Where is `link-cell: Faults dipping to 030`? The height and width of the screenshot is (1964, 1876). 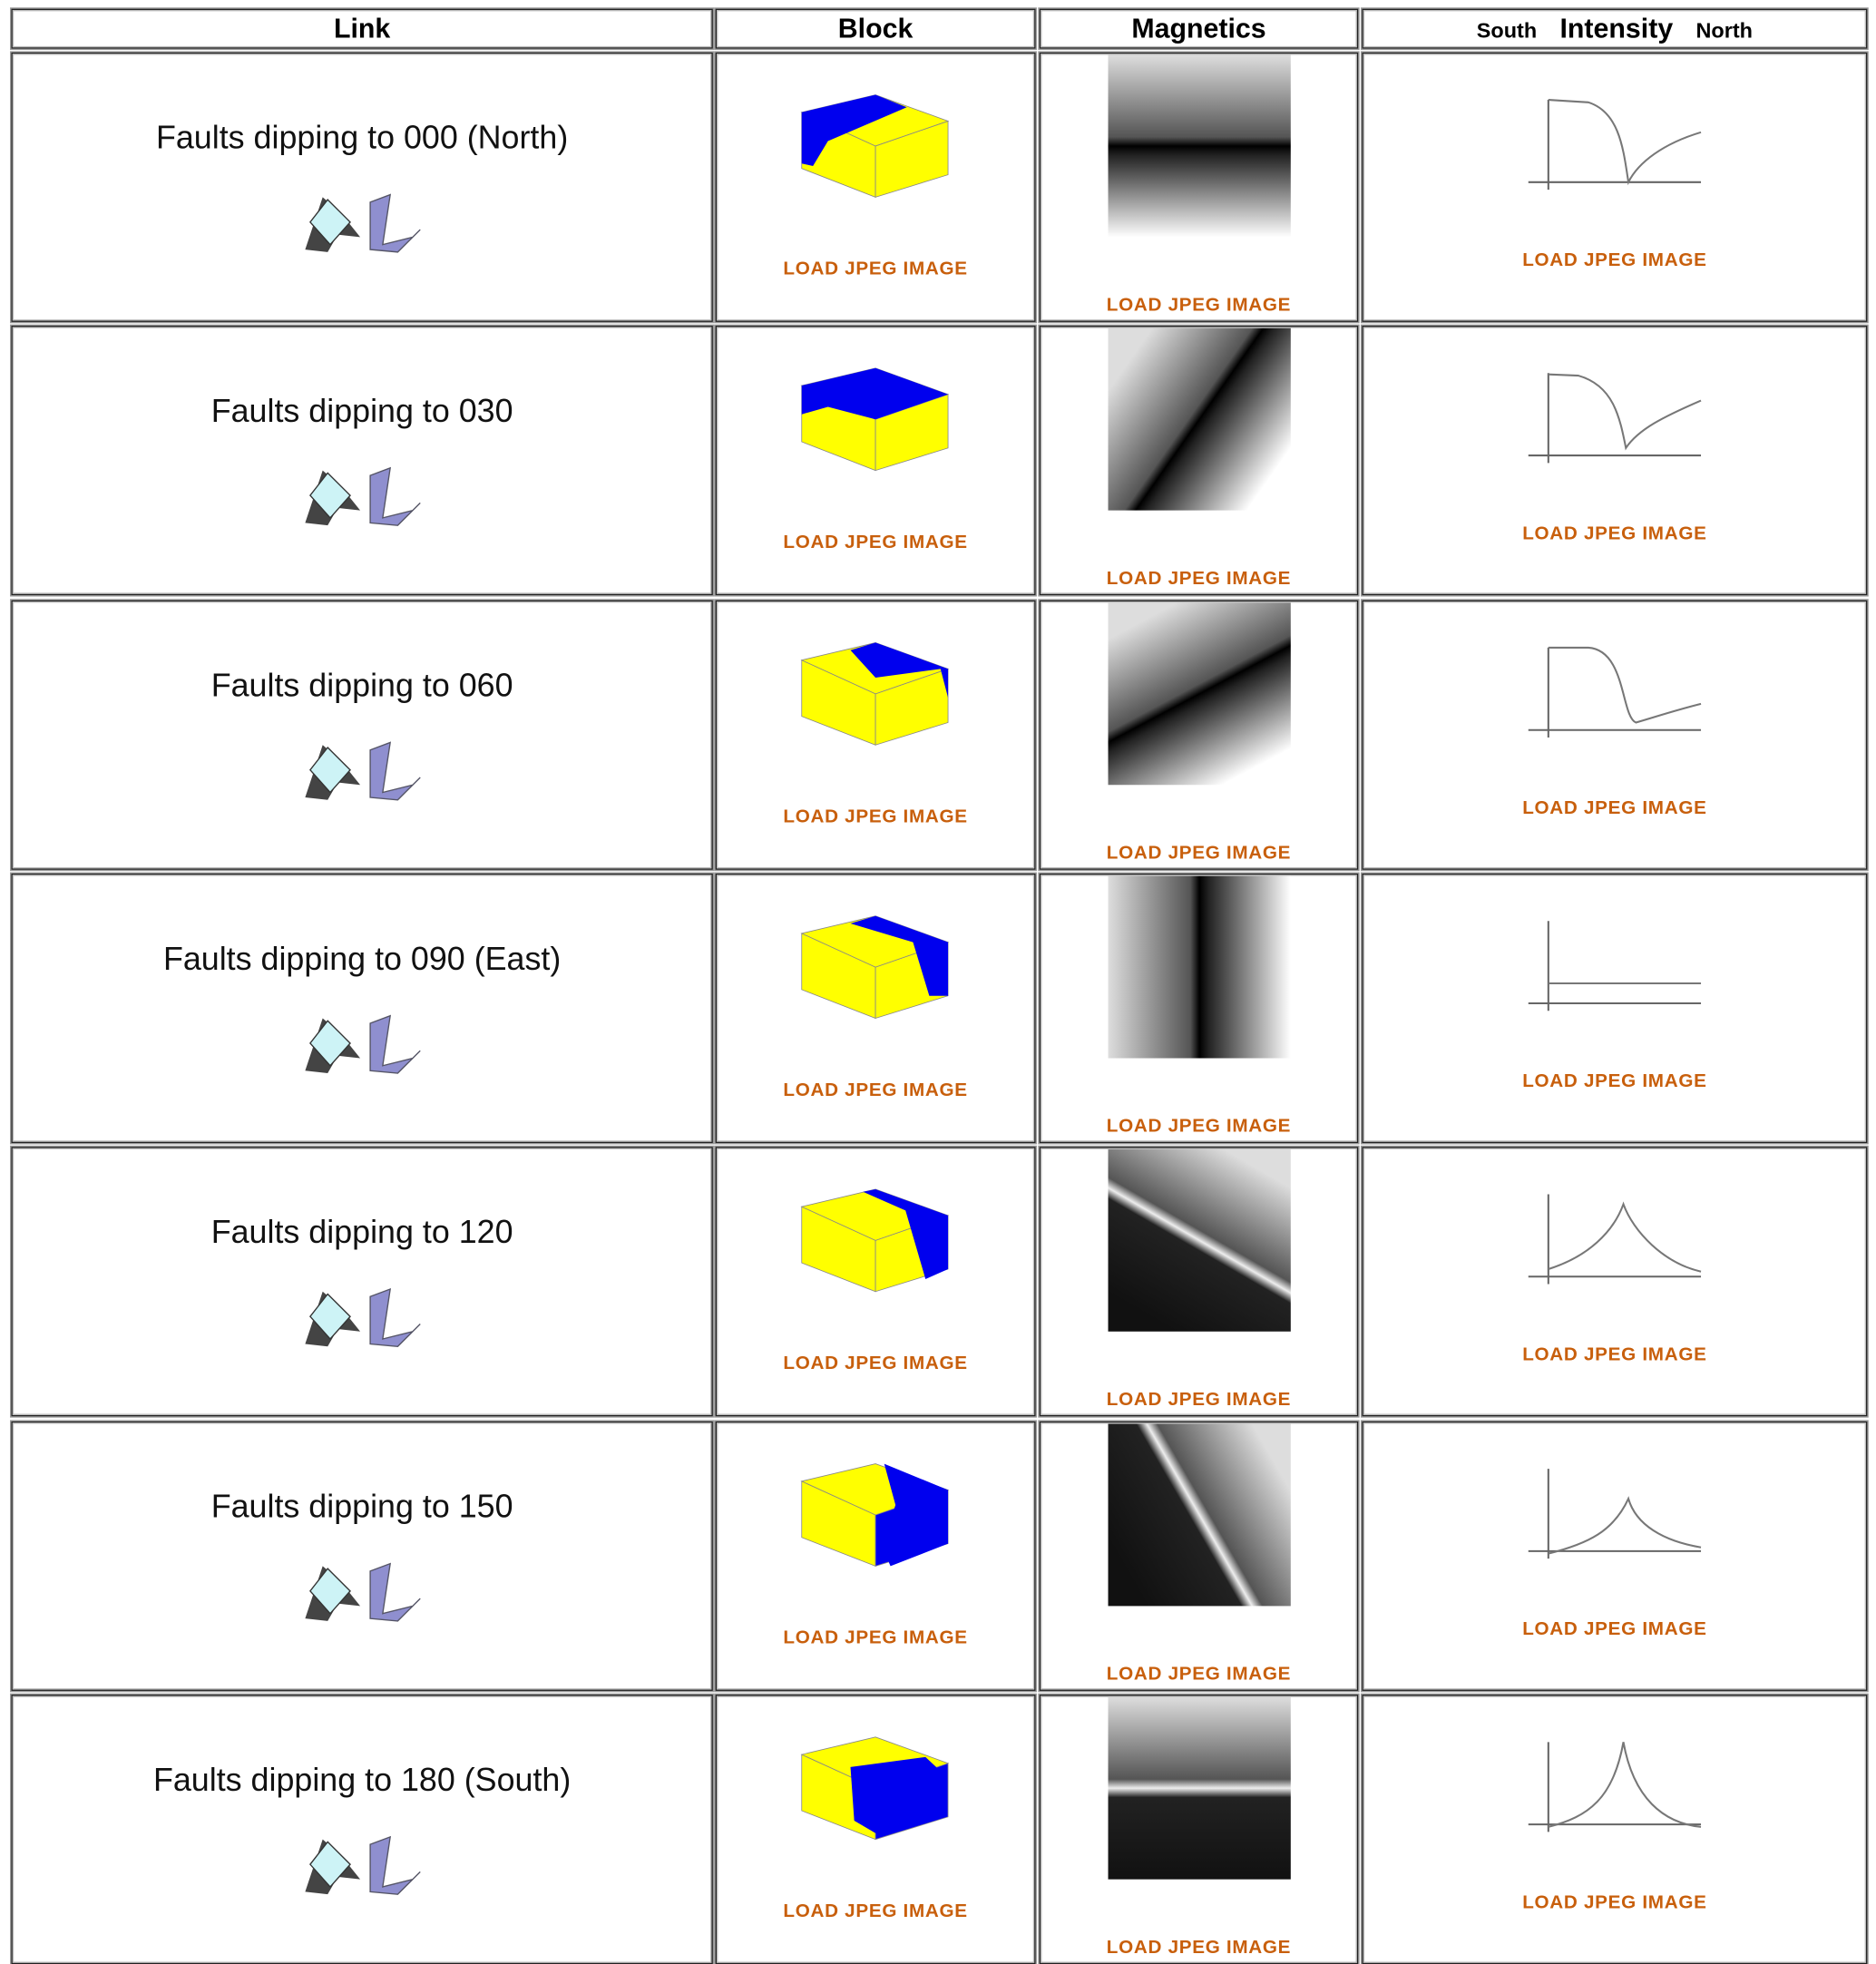 link-cell: Faults dipping to 030 is located at coordinates (362, 461).